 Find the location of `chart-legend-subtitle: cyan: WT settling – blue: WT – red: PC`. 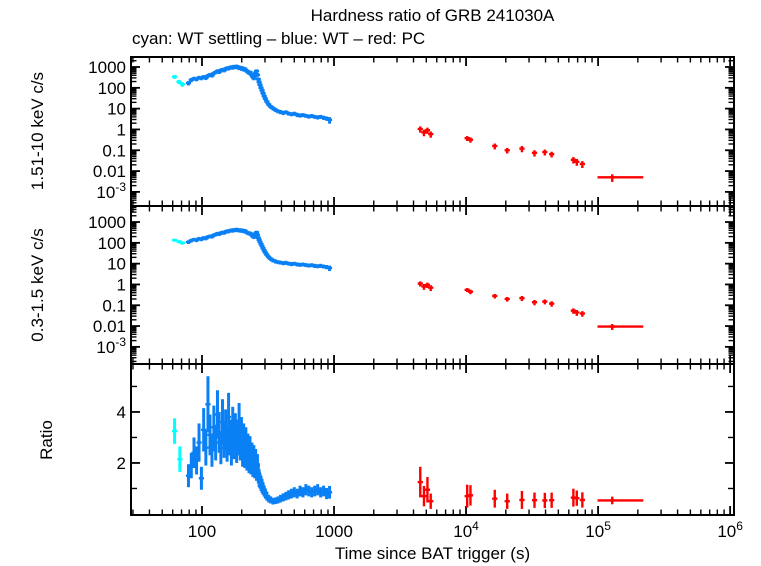

chart-legend-subtitle: cyan: WT settling – blue: WT – red: PC is located at coordinates (279, 38).